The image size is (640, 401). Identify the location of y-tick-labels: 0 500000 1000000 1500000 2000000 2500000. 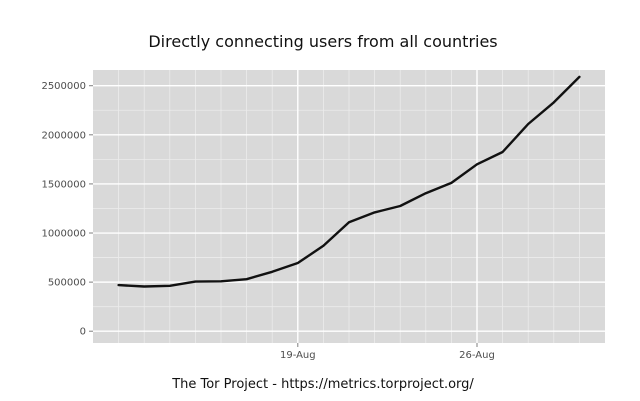
(63, 209).